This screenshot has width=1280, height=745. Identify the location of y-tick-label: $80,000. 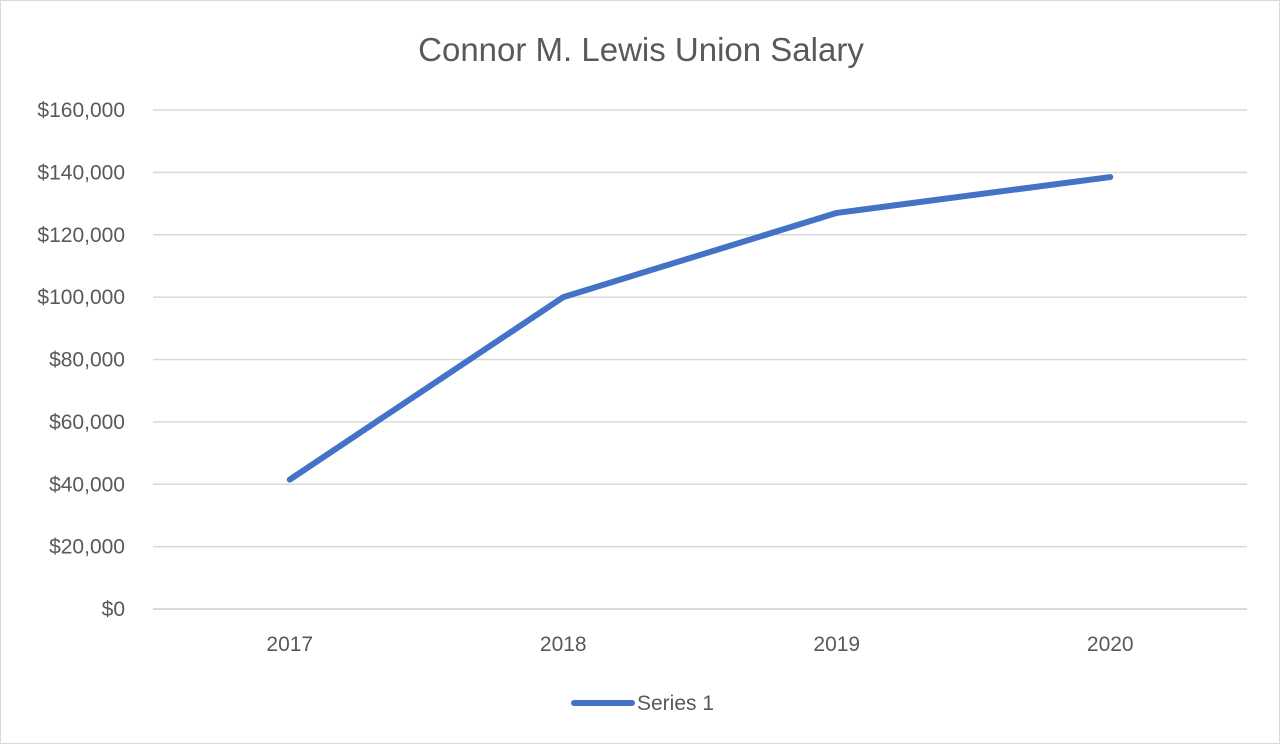
(87, 360).